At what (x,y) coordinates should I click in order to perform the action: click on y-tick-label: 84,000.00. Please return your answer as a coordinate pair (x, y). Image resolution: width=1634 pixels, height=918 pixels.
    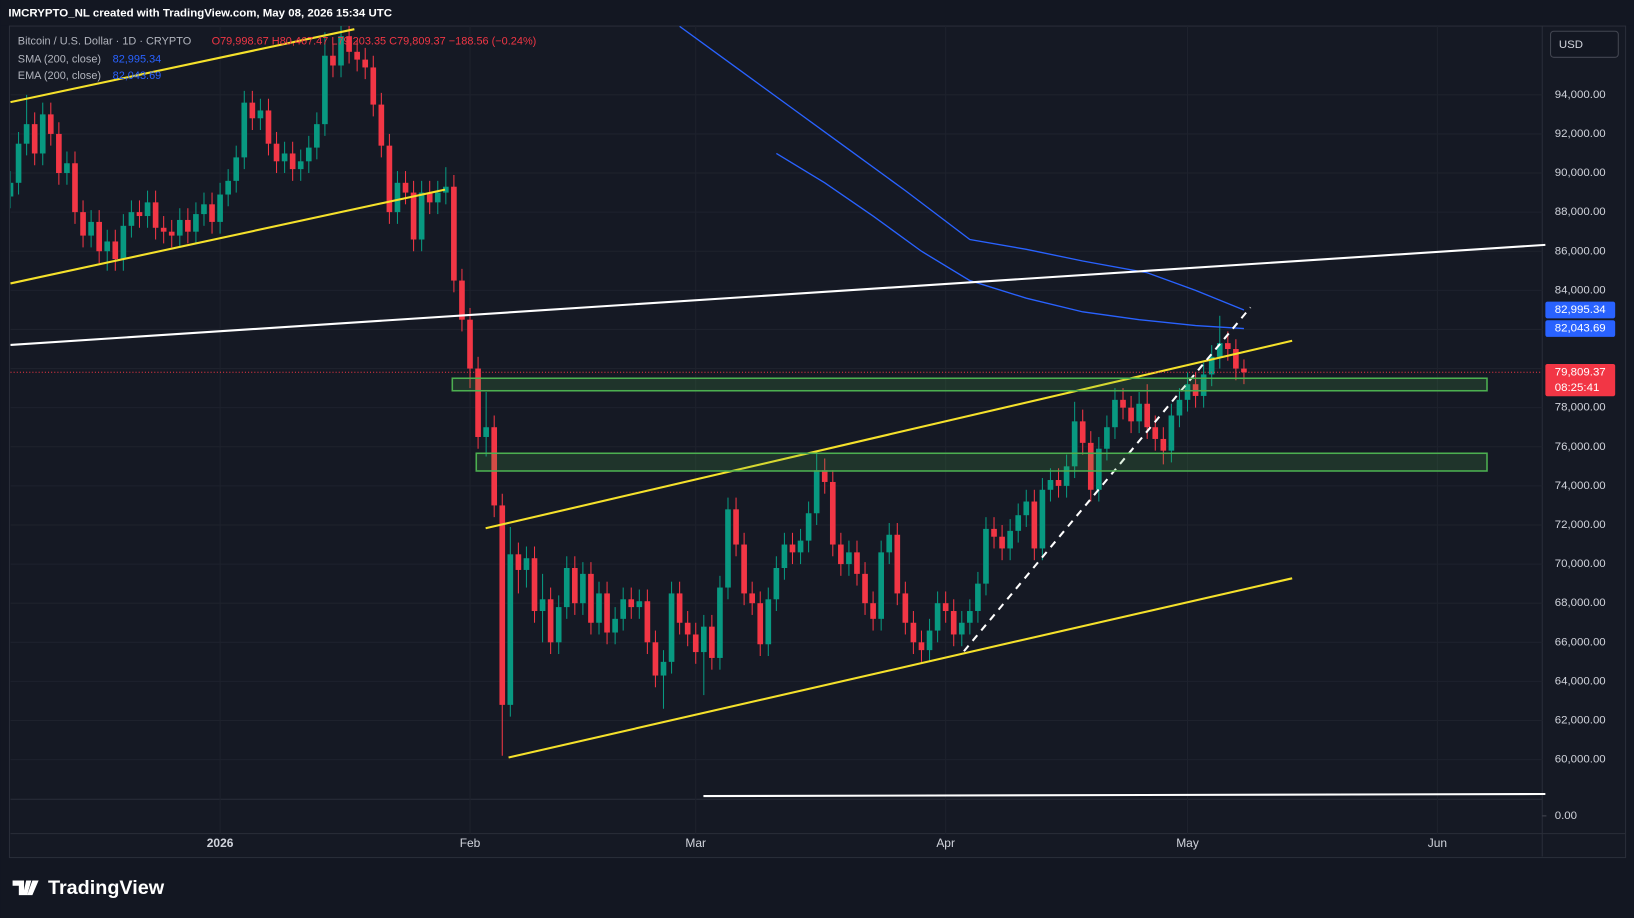
    Looking at the image, I should click on (1580, 290).